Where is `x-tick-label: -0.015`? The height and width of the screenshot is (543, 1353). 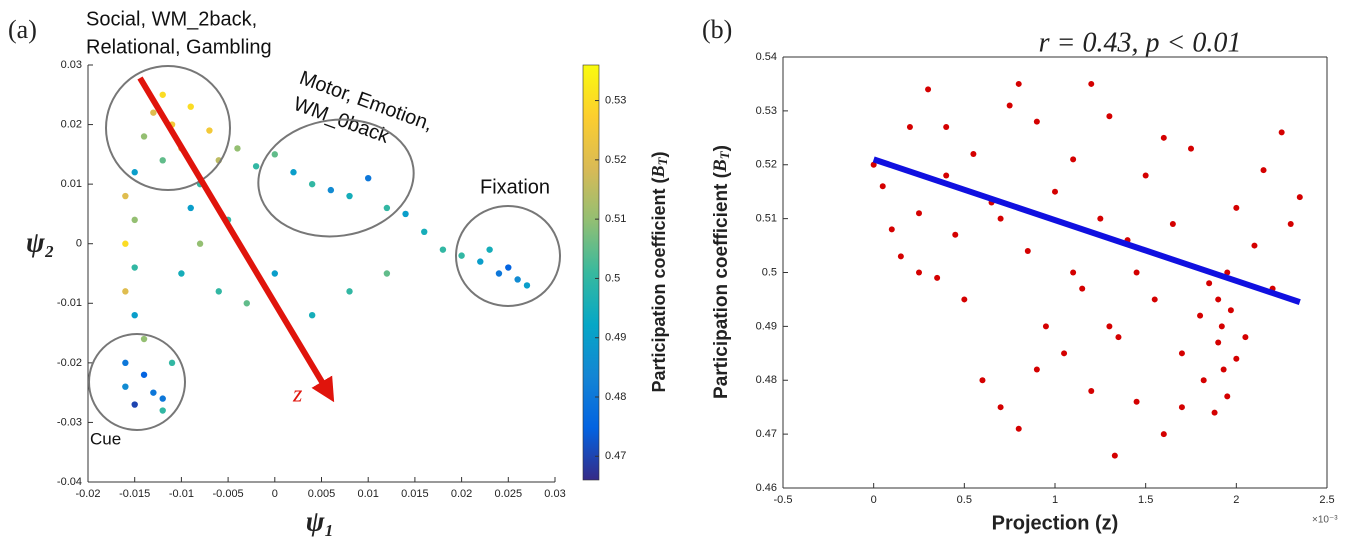
x-tick-label: -0.015 is located at coordinates (134, 494).